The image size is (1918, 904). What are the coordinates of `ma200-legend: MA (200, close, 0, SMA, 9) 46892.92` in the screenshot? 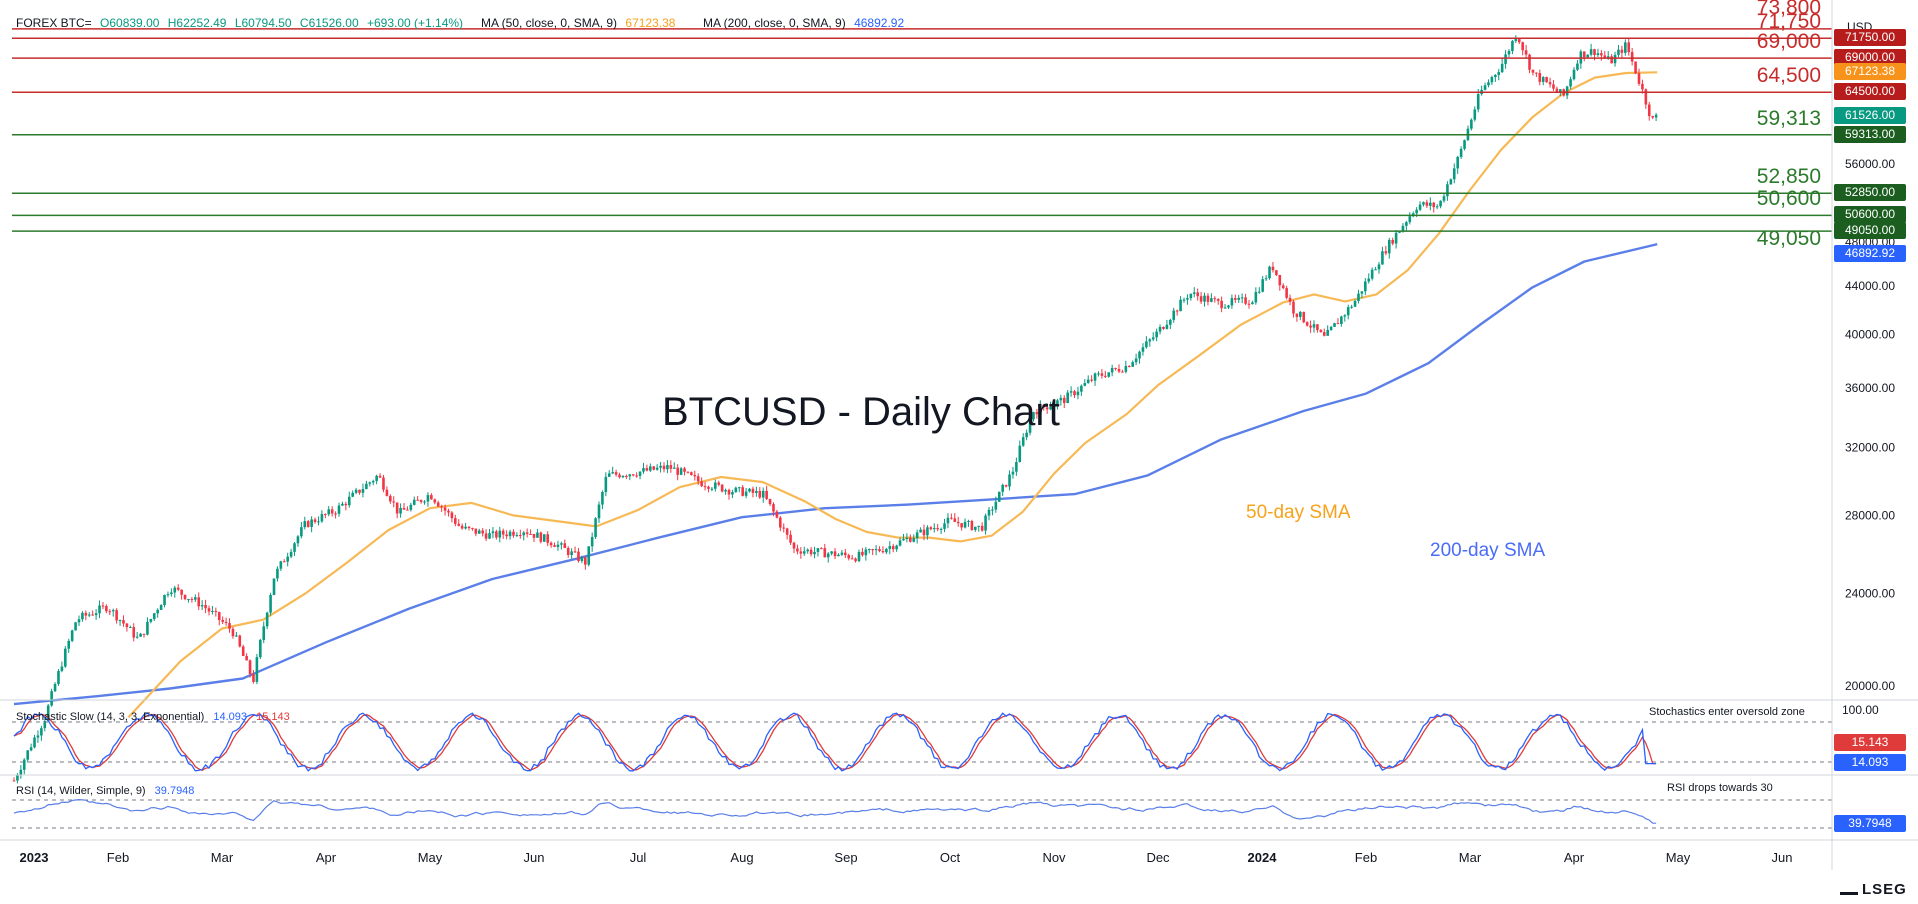 It's located at (806, 23).